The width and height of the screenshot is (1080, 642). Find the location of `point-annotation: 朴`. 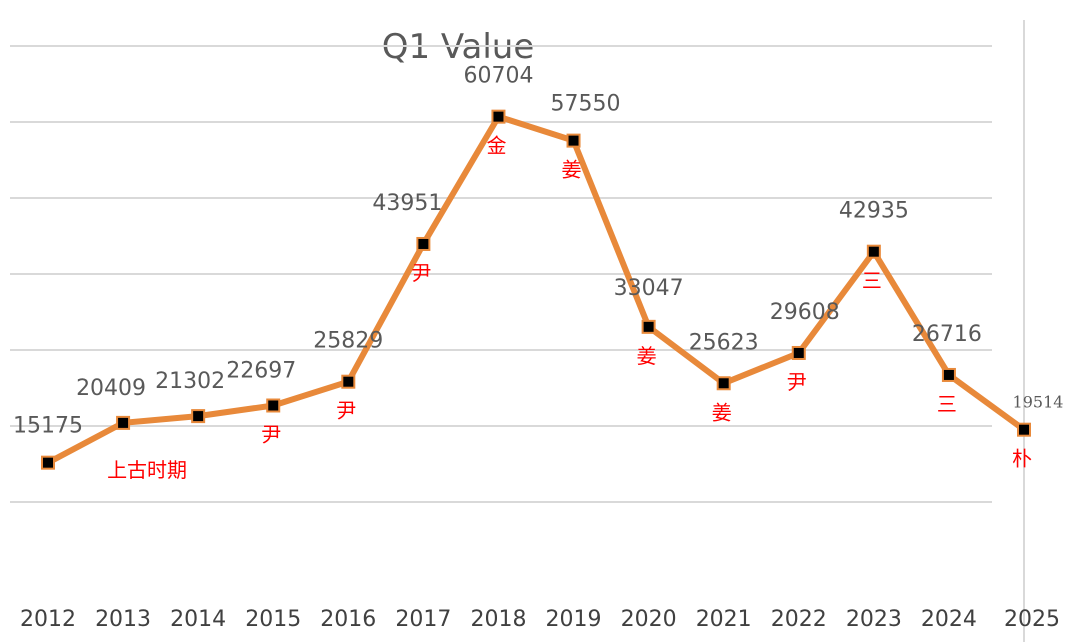

point-annotation: 朴 is located at coordinates (1022, 459).